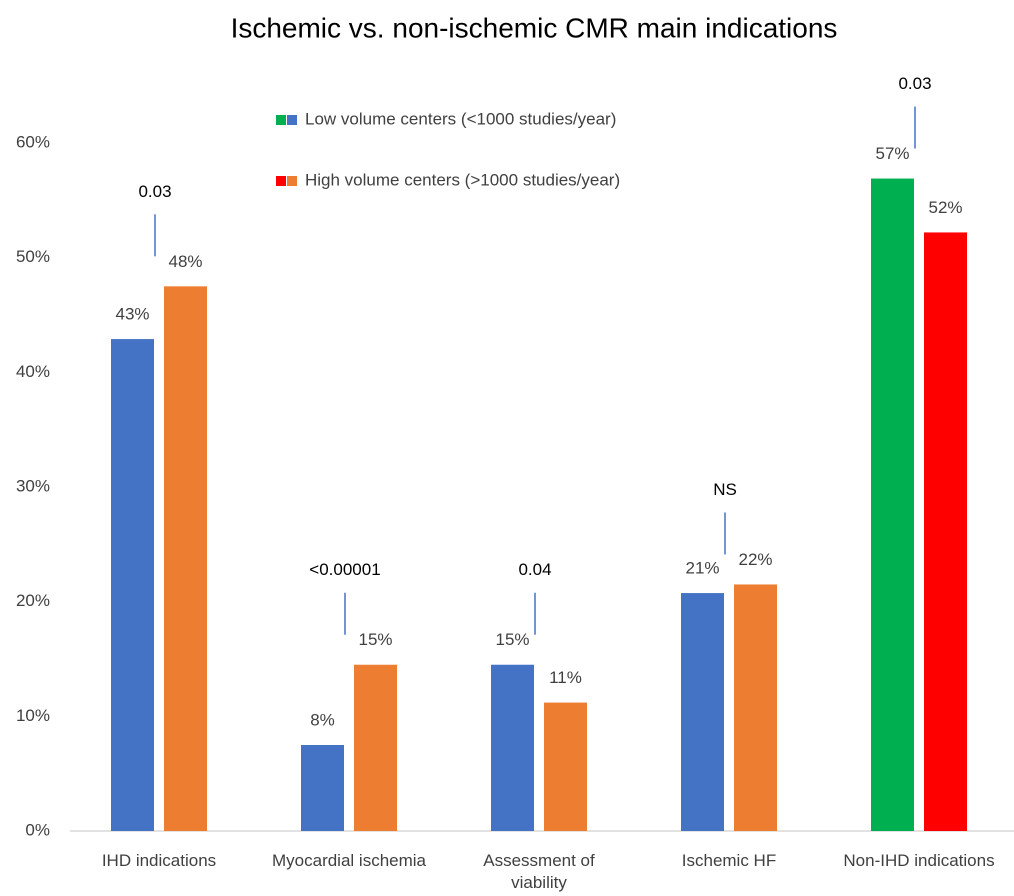 Image resolution: width=1014 pixels, height=896 pixels. Describe the element at coordinates (349, 860) in the screenshot. I see `x-tick-label: Myocardial ischemia` at that location.